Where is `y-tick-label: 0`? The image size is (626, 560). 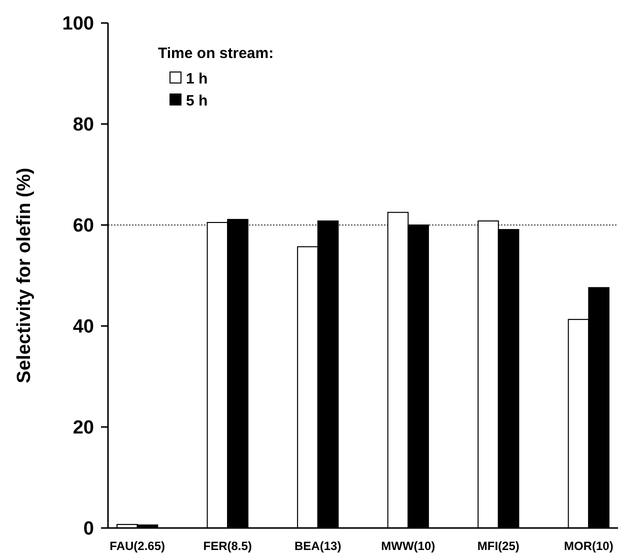
y-tick-label: 0 is located at coordinates (88, 529).